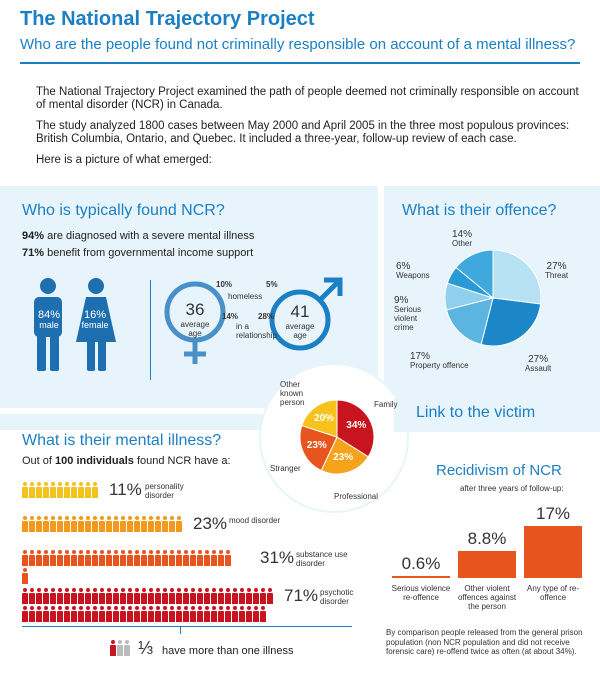 This screenshot has height=687, width=600. I want to click on mental-row-pct: 23%, so click(210, 523).